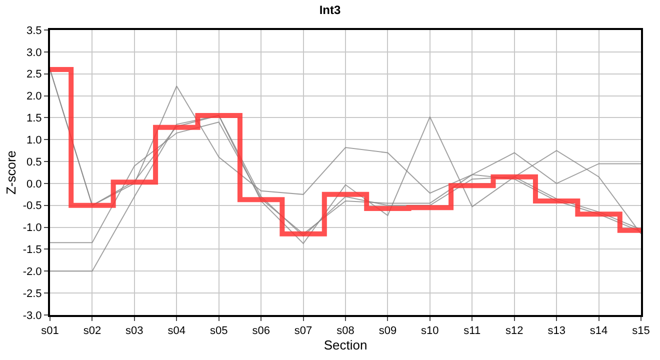 This screenshot has width=660, height=360. I want to click on x-tick-label: s06, so click(261, 331).